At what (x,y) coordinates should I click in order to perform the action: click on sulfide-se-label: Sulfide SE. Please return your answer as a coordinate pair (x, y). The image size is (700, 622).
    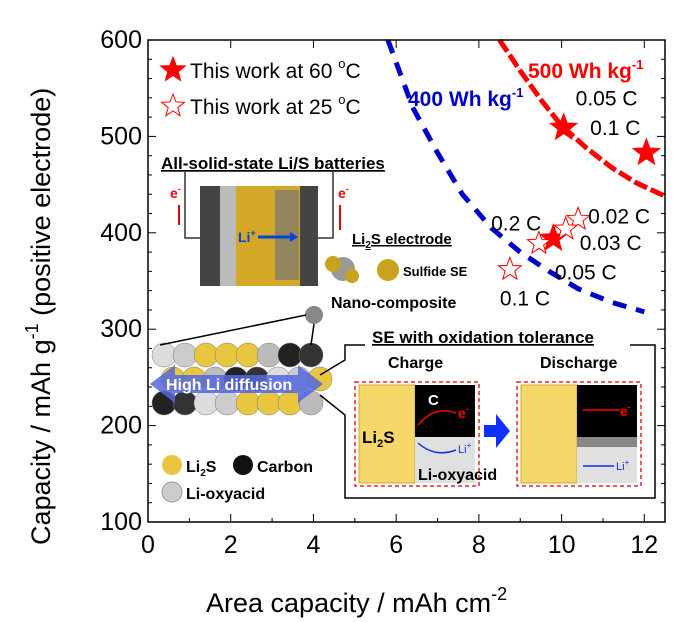
    Looking at the image, I should click on (435, 271).